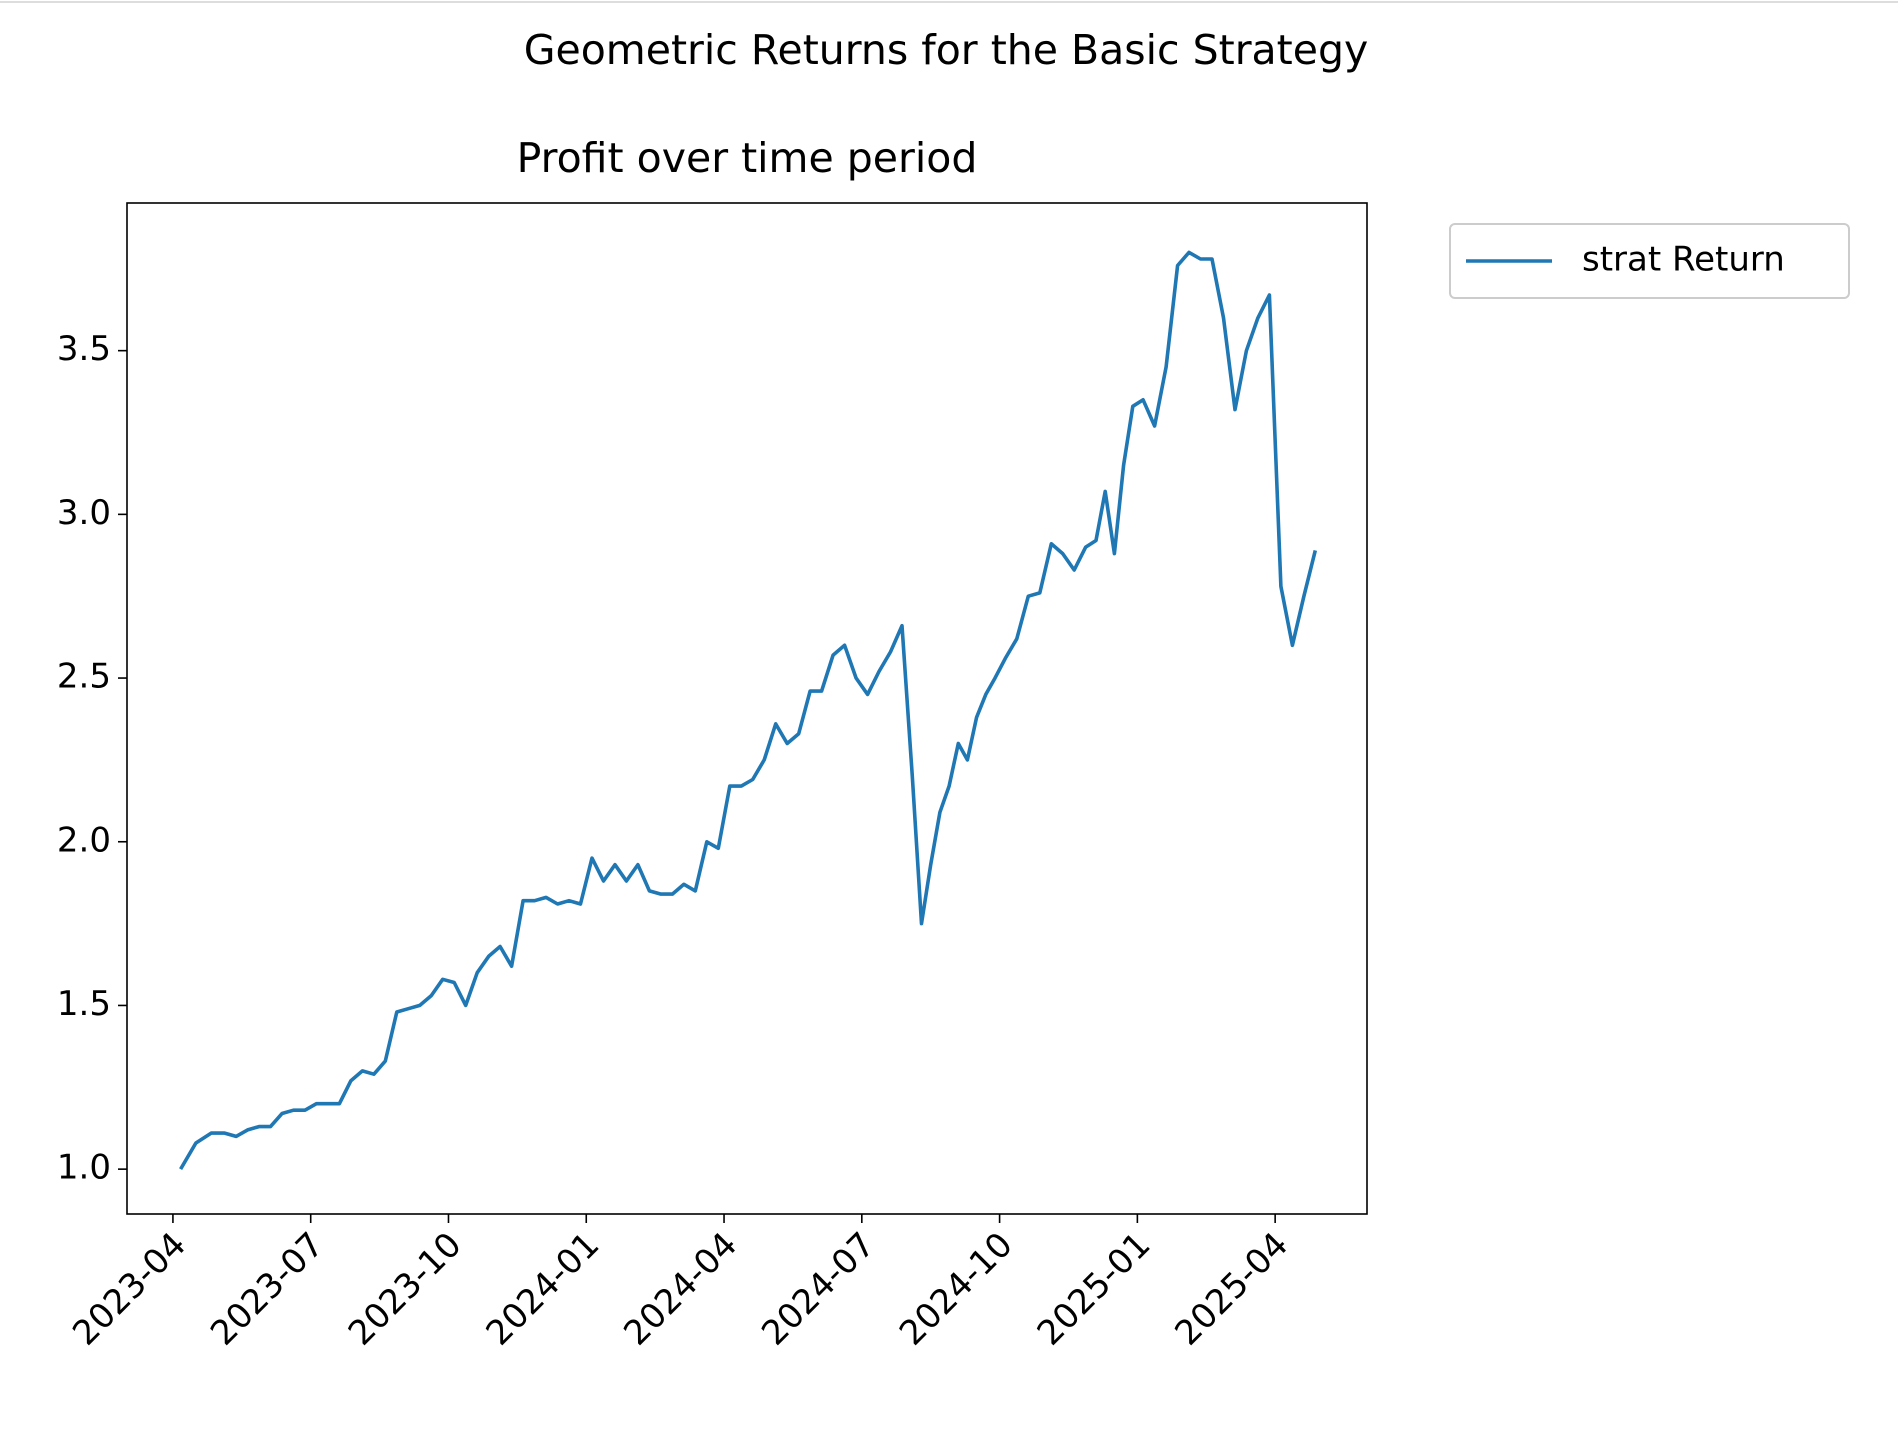 The height and width of the screenshot is (1440, 1898). I want to click on x-tick-label: 2024-04, so click(680, 1289).